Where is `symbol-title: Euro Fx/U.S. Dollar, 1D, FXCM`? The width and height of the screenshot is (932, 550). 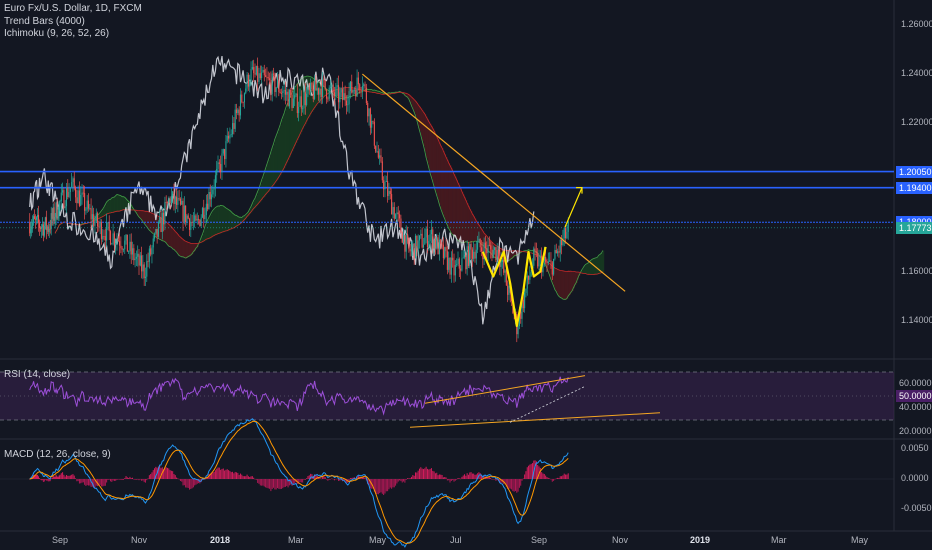 symbol-title: Euro Fx/U.S. Dollar, 1D, FXCM is located at coordinates (73, 8).